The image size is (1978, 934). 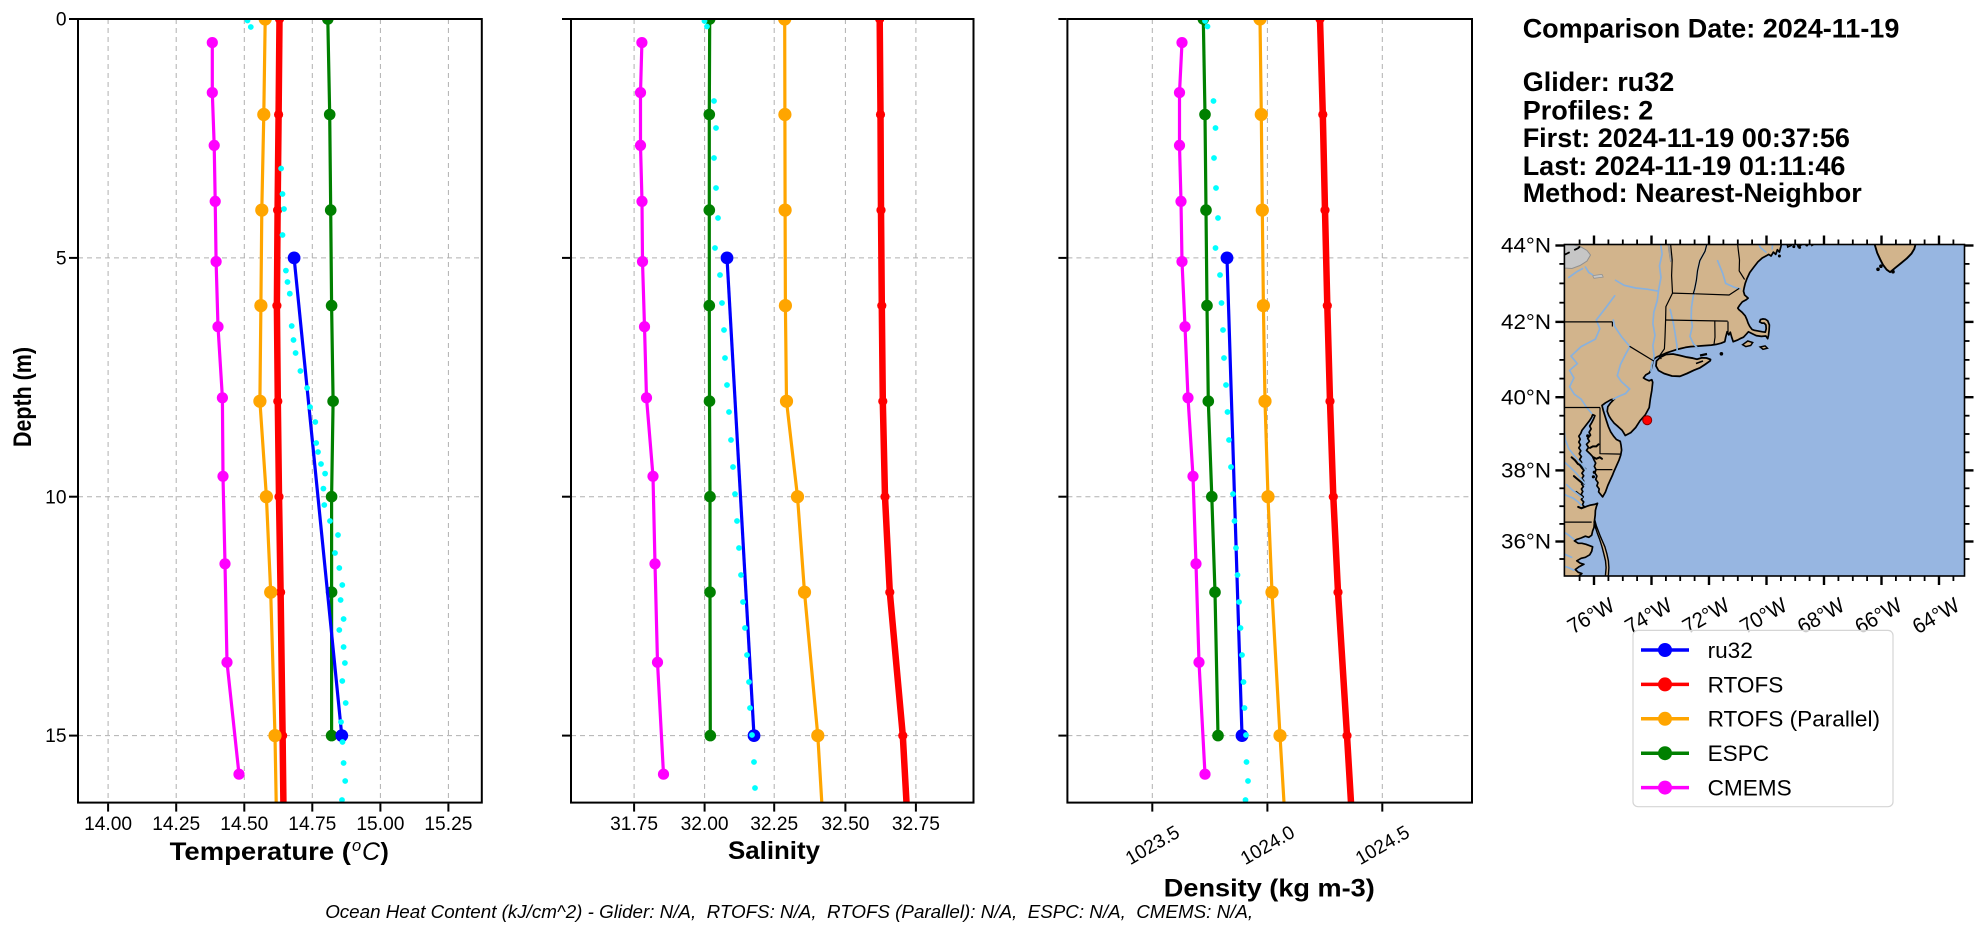 What do you see at coordinates (380, 824) in the screenshot?
I see `svg-text: 15.00` at bounding box center [380, 824].